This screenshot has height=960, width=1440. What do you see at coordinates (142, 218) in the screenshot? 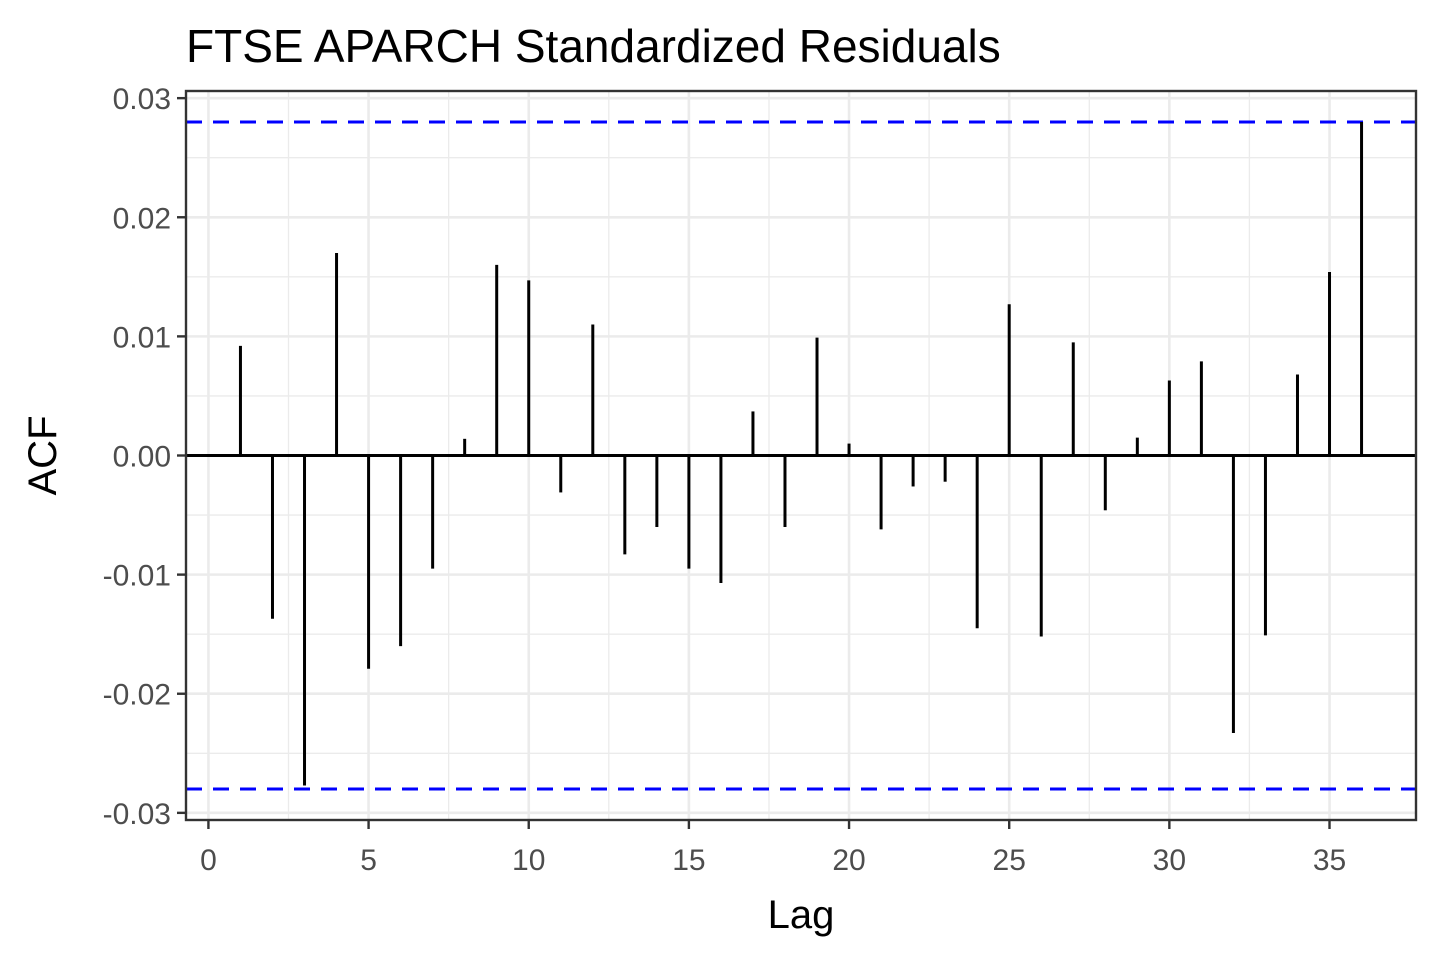
I see `y-tick-label: 0.02` at bounding box center [142, 218].